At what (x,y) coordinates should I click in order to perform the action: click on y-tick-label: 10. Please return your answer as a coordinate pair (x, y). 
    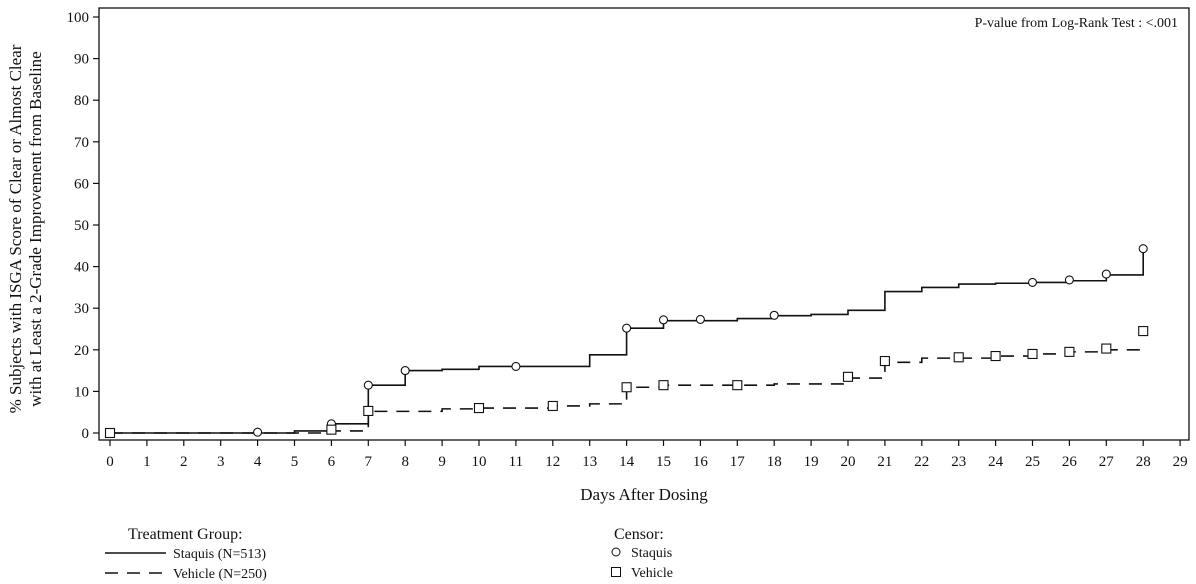
    Looking at the image, I should click on (81, 392).